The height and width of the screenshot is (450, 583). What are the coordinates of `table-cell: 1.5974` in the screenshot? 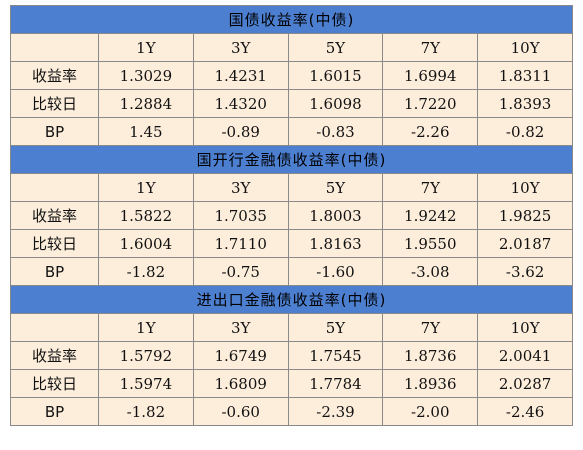 It's located at (146, 383).